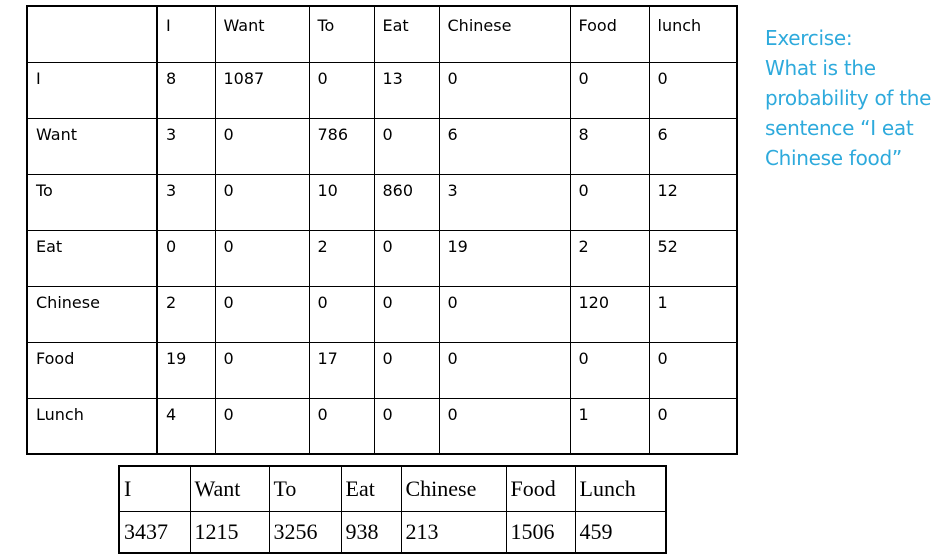  What do you see at coordinates (371, 488) in the screenshot?
I see `unigram-word-cell: Eat` at bounding box center [371, 488].